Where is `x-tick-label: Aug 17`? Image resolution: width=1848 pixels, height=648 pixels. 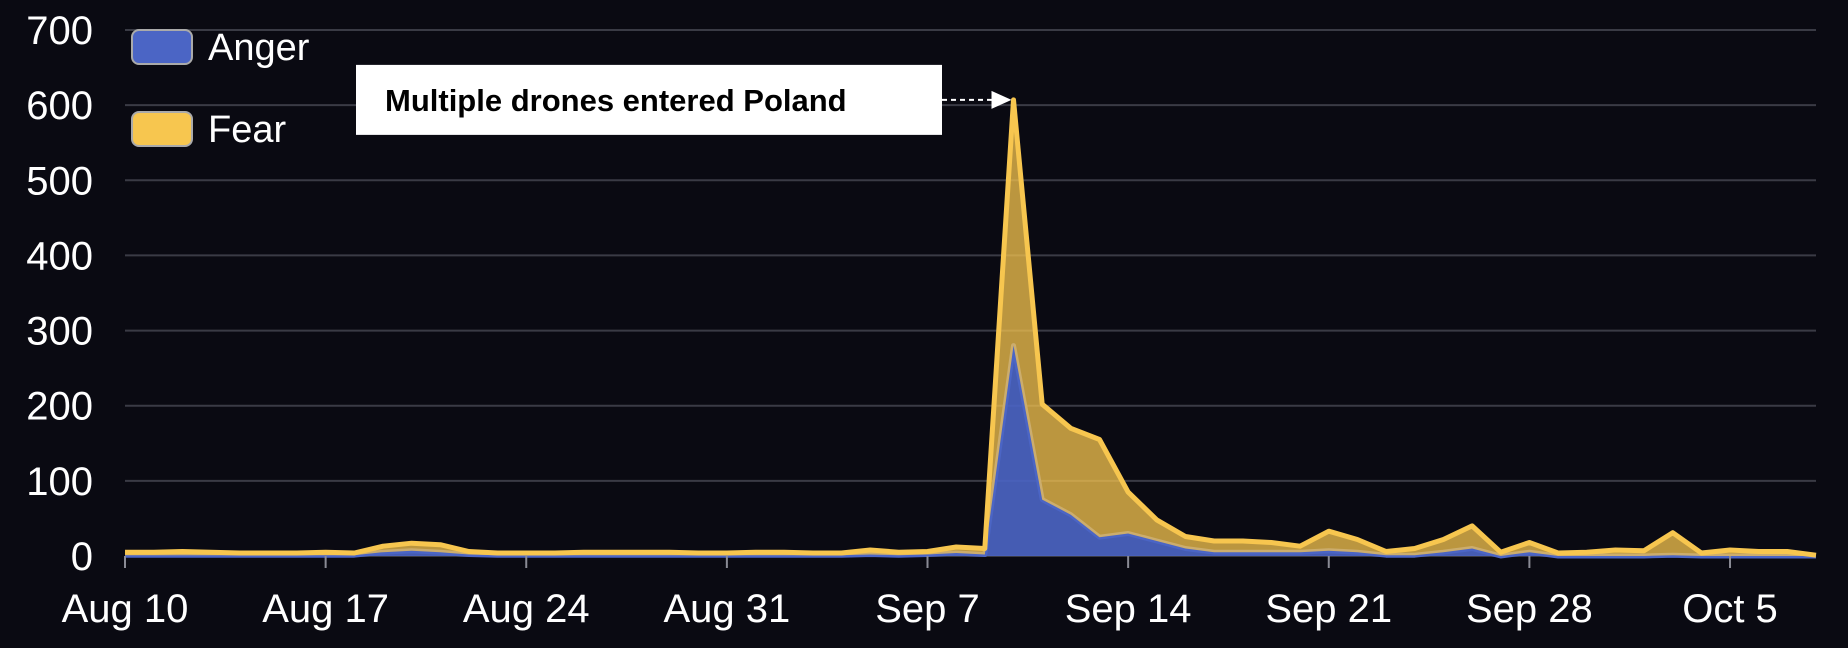 x-tick-label: Aug 17 is located at coordinates (325, 609).